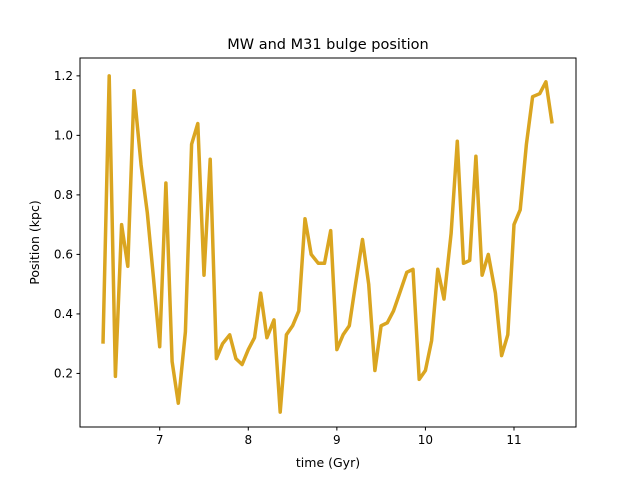  I want to click on x-tick-label: 11, so click(513, 440).